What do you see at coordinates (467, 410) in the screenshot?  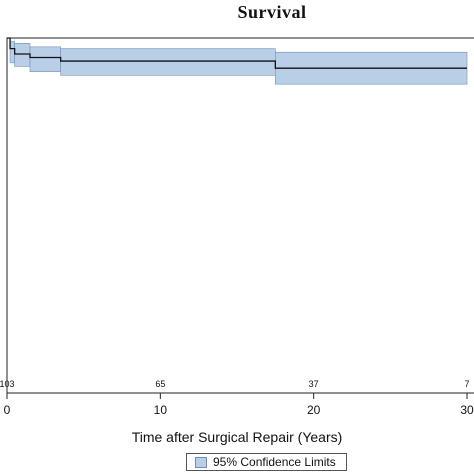 I see `x-tick-label: 30` at bounding box center [467, 410].